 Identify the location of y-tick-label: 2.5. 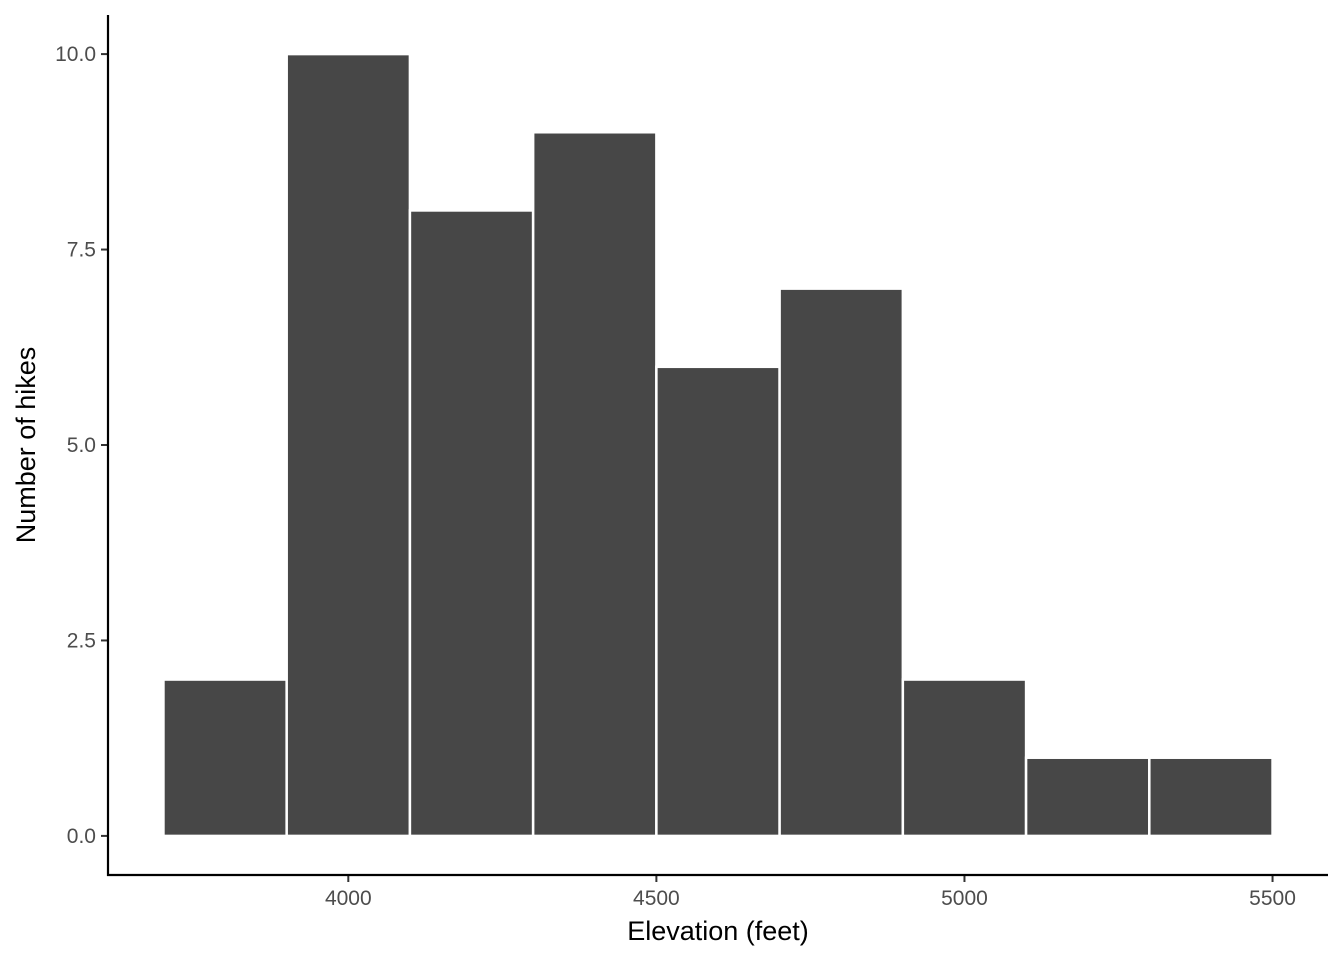
(81, 640).